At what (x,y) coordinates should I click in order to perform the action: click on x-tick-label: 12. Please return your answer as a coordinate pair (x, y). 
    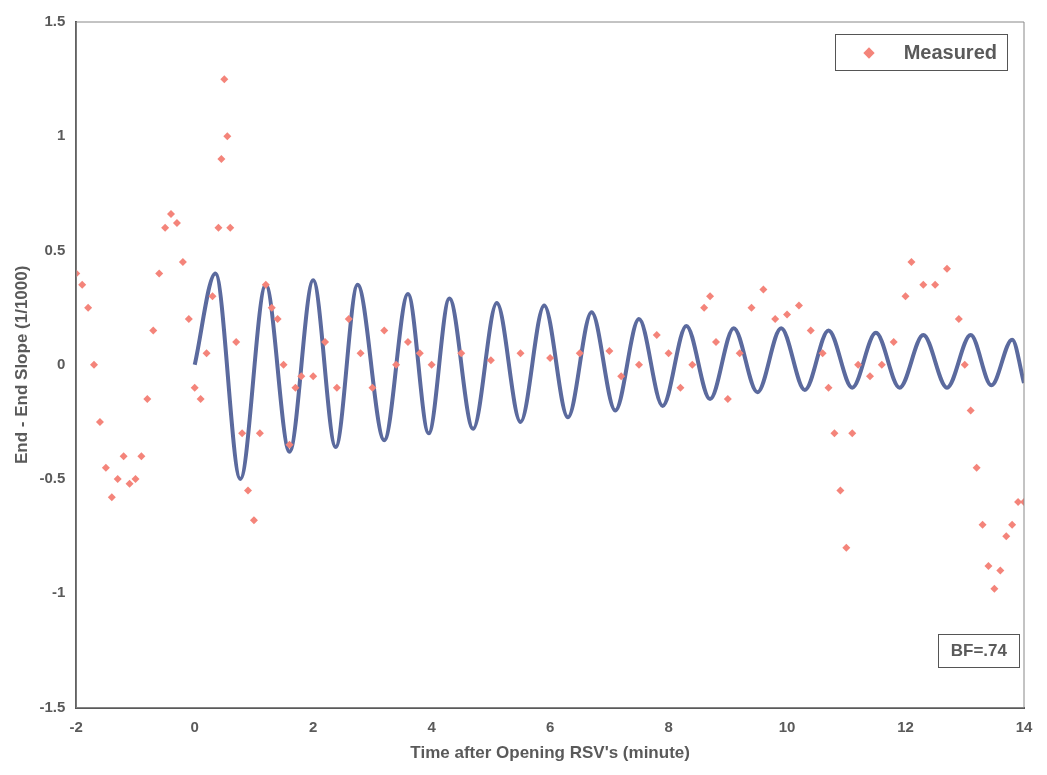
    Looking at the image, I should click on (905, 726).